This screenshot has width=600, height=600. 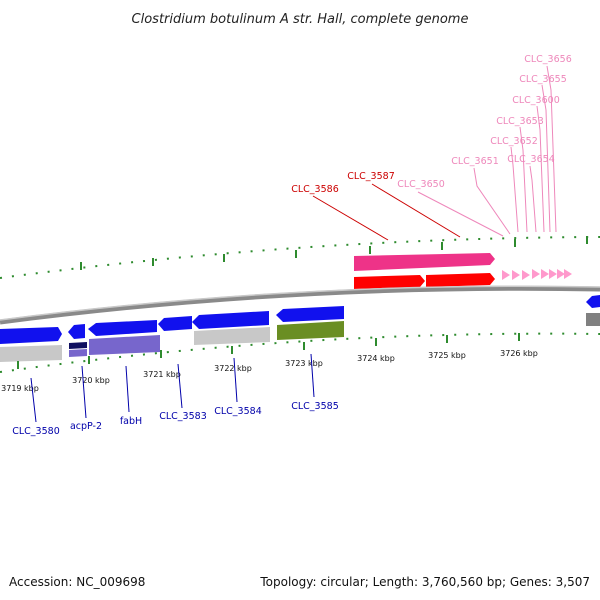 I want to click on cds-feature-edge, so click(x=593, y=301).